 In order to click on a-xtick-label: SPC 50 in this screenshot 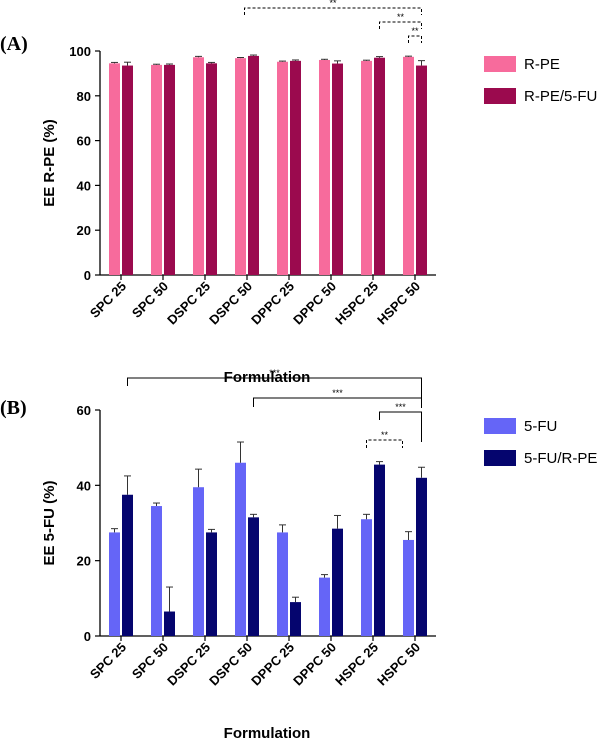, I will do `click(150, 300)`.